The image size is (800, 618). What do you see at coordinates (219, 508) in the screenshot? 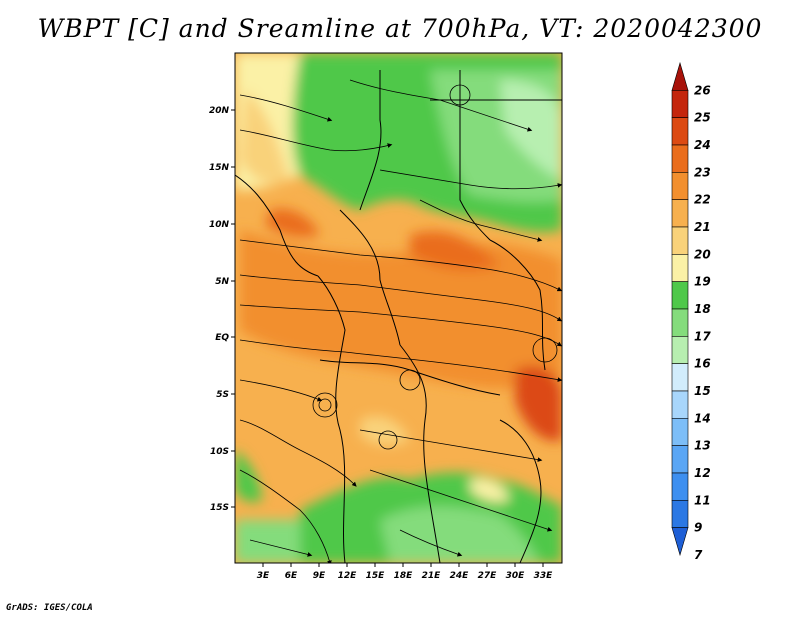
I see `lat-label: 15S` at bounding box center [219, 508].